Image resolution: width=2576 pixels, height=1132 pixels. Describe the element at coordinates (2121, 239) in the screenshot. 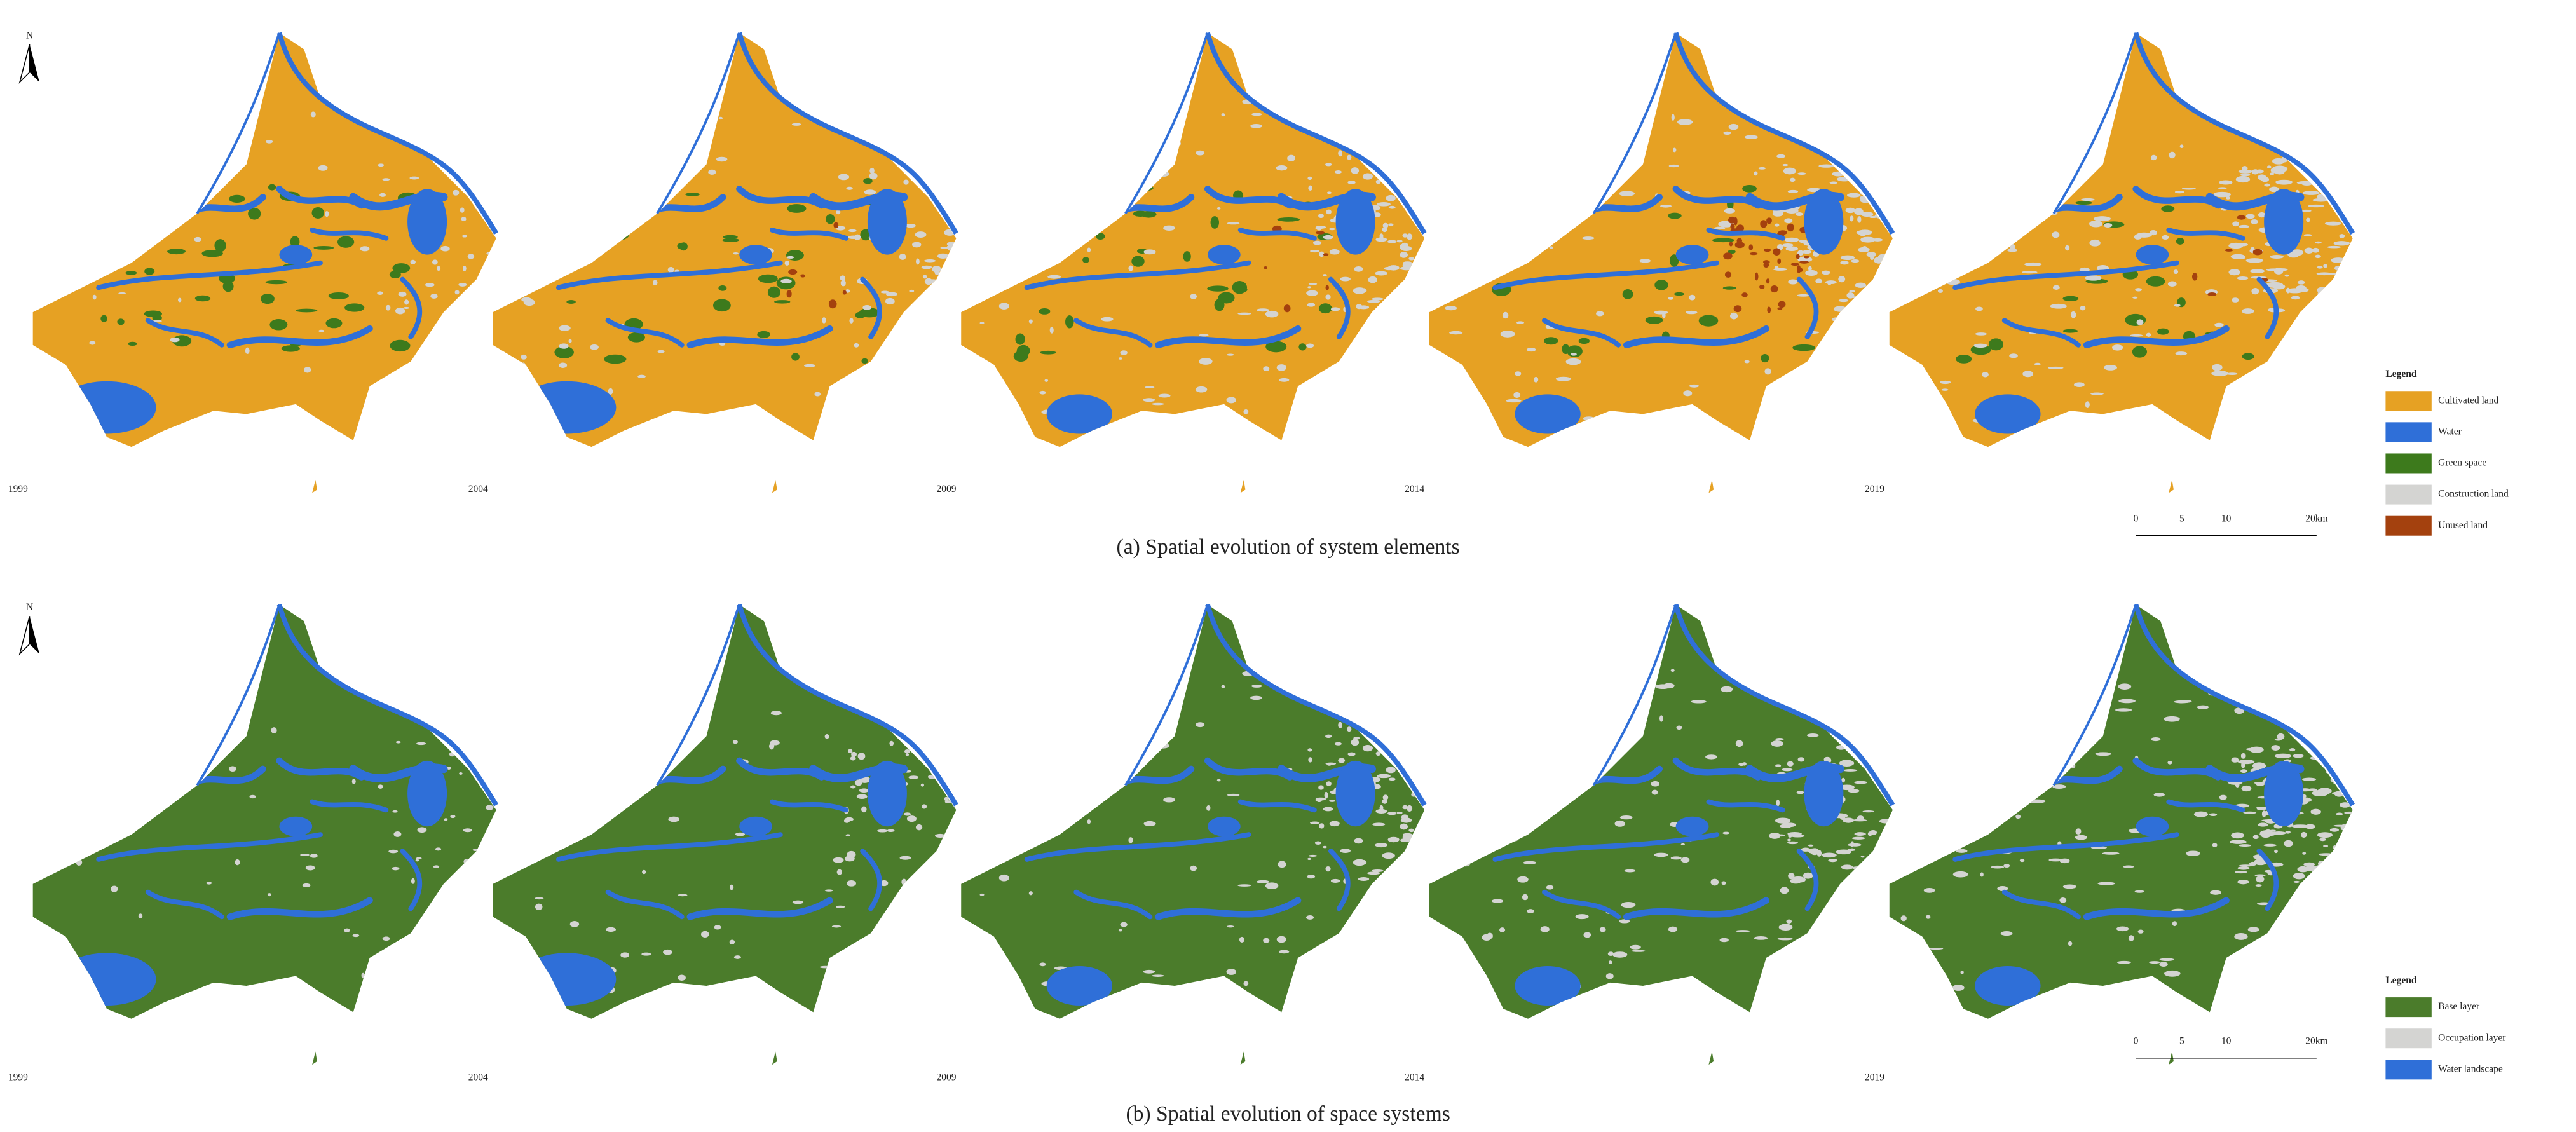

I see `map-region` at that location.